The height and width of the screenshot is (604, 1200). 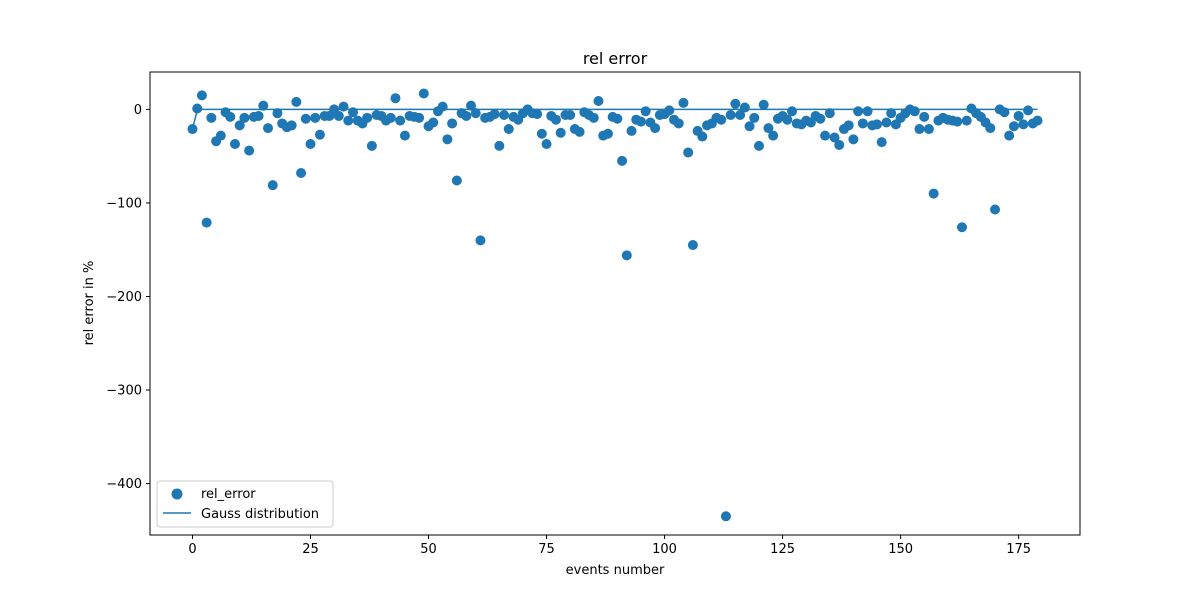 I want to click on x-tick-label: 100, so click(x=664, y=549).